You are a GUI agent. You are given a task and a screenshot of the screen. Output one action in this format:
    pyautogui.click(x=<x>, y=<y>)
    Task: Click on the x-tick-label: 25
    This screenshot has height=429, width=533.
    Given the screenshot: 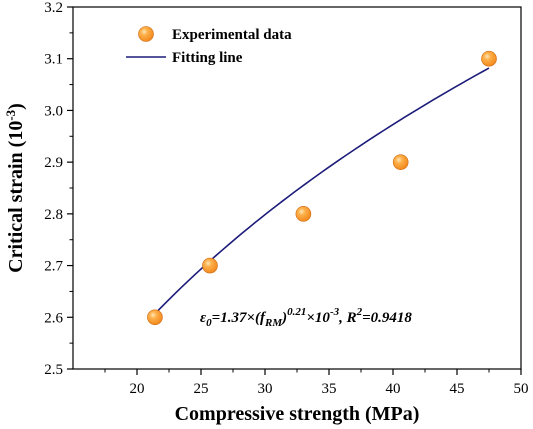 What is the action you would take?
    pyautogui.click(x=201, y=389)
    